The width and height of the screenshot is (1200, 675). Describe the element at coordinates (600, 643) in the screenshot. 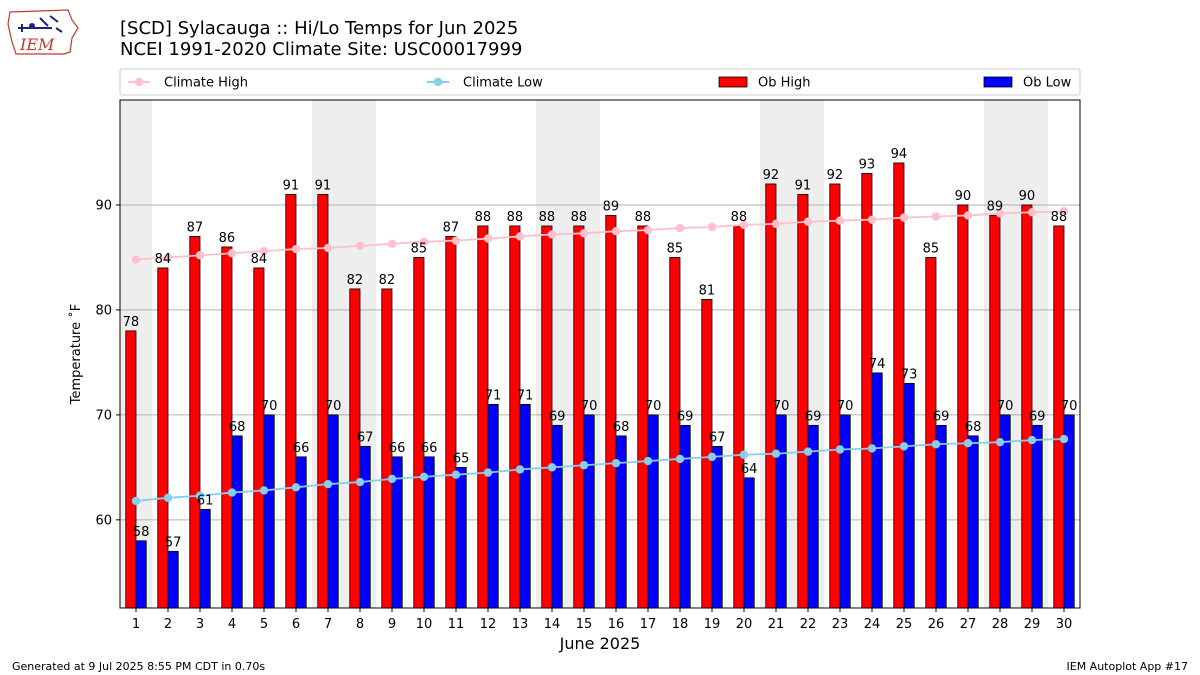

I see `x-axis-label: June 2025` at that location.